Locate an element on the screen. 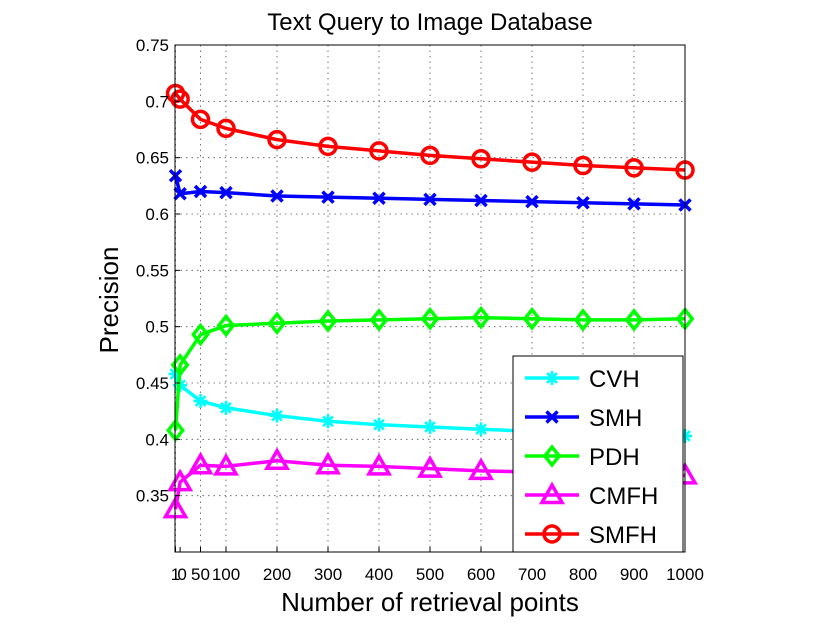  legend-item-pdh: PDH is located at coordinates (582, 457).